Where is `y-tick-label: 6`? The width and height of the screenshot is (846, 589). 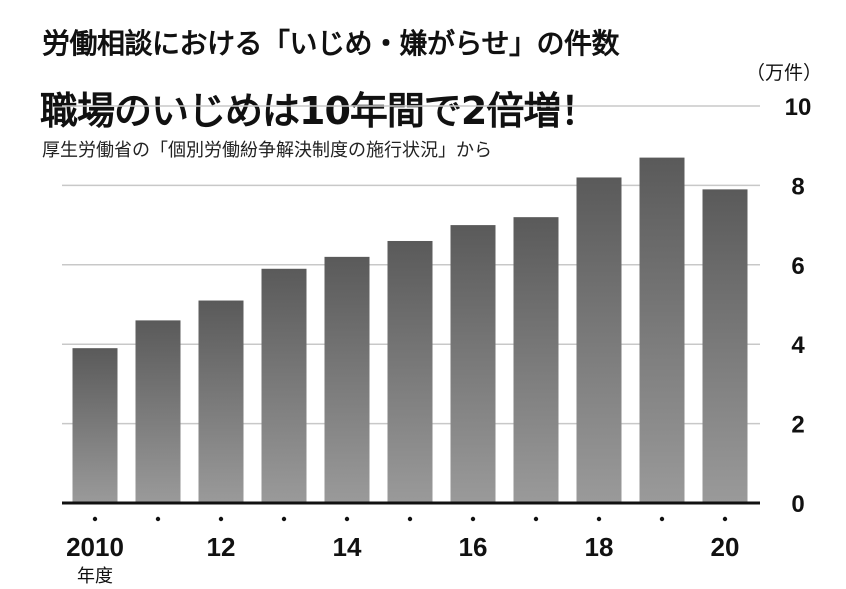
y-tick-label: 6 is located at coordinates (797, 266).